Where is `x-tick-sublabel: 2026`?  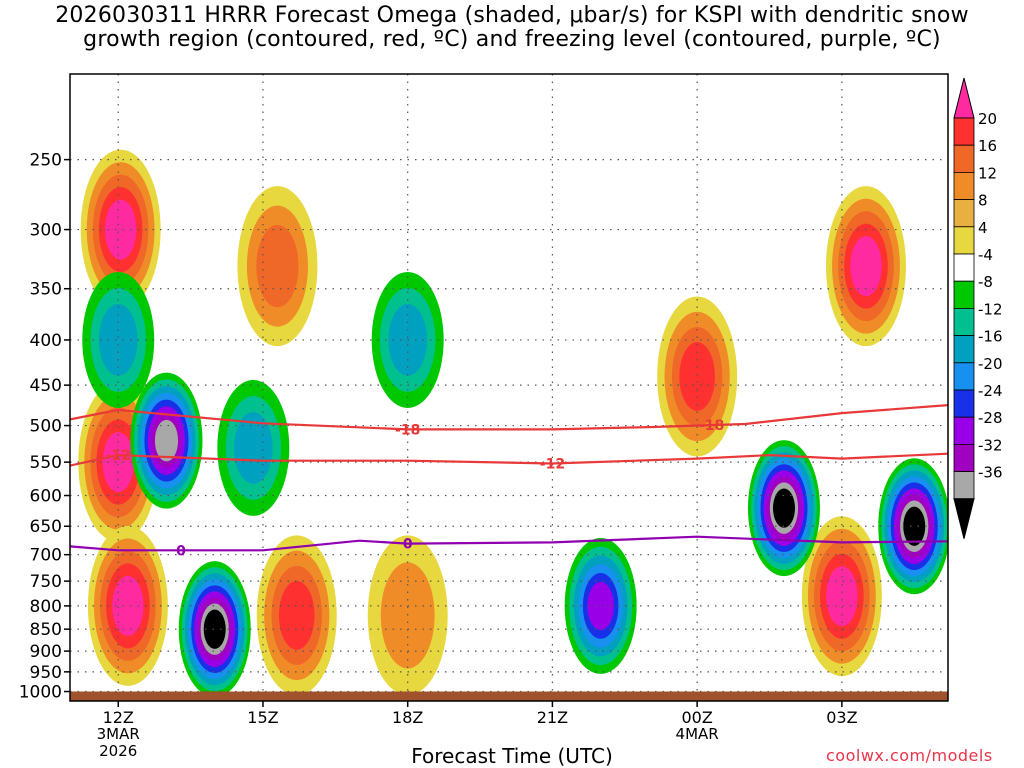
x-tick-sublabel: 2026 is located at coordinates (118, 751).